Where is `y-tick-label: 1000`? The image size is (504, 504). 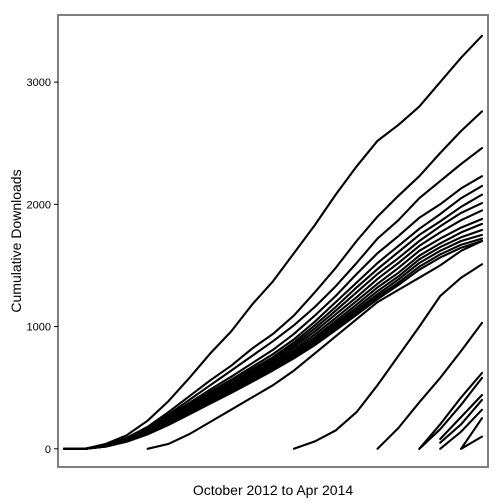 y-tick-label: 1000 is located at coordinates (39, 328).